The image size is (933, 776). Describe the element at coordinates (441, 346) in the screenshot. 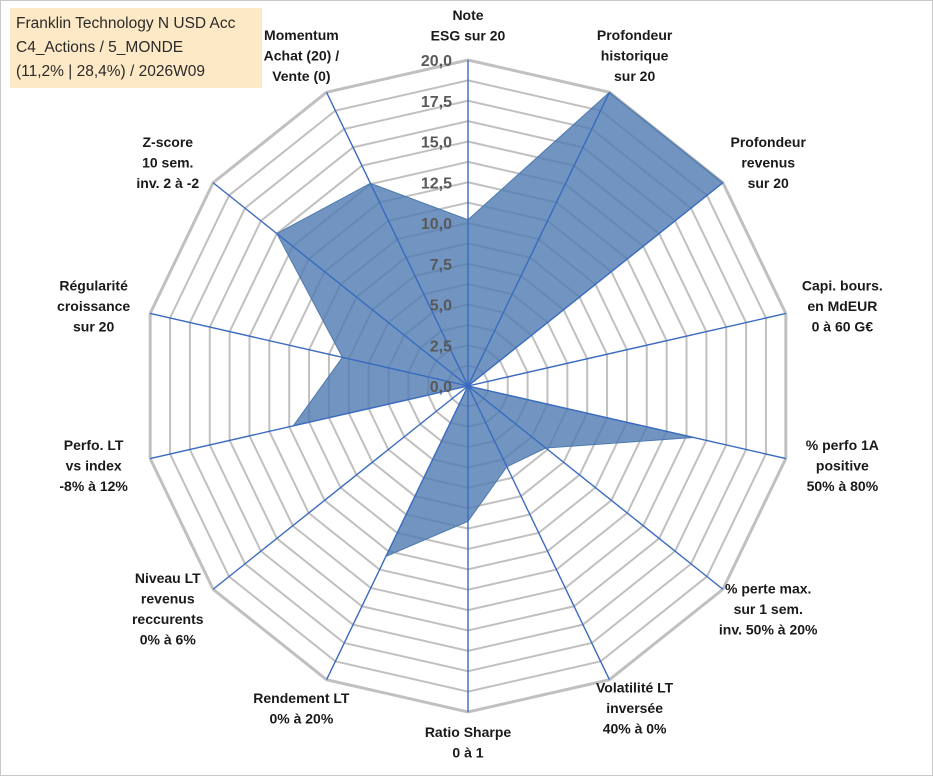

I see `tick-label: 2,5` at that location.